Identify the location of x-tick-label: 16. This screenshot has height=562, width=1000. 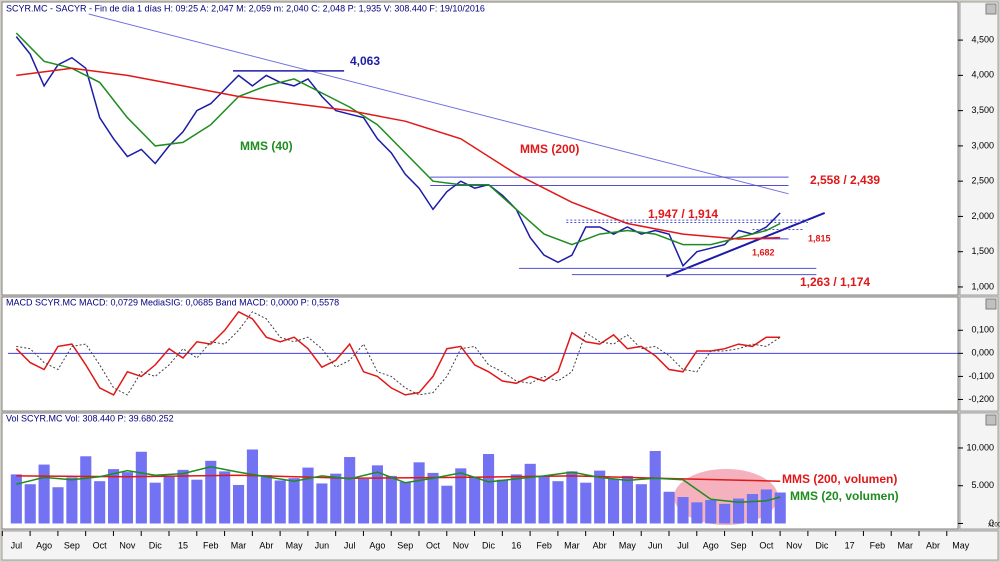
(516, 545).